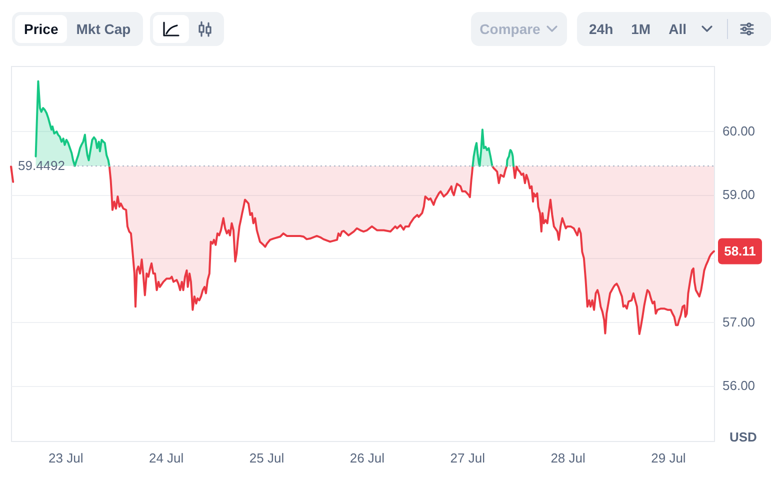  Describe the element at coordinates (66, 458) in the screenshot. I see `x-tick-label: 23 Jul` at that location.